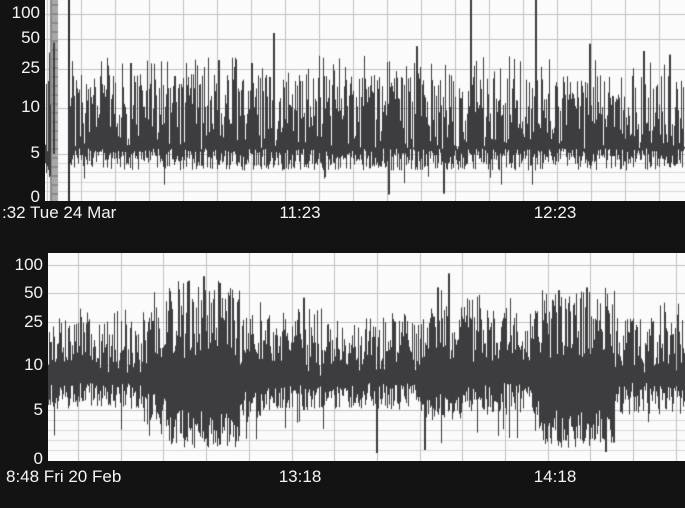 The height and width of the screenshot is (508, 685). I want to click on bottom-timeline-xtick-2: 14:18, so click(555, 476).